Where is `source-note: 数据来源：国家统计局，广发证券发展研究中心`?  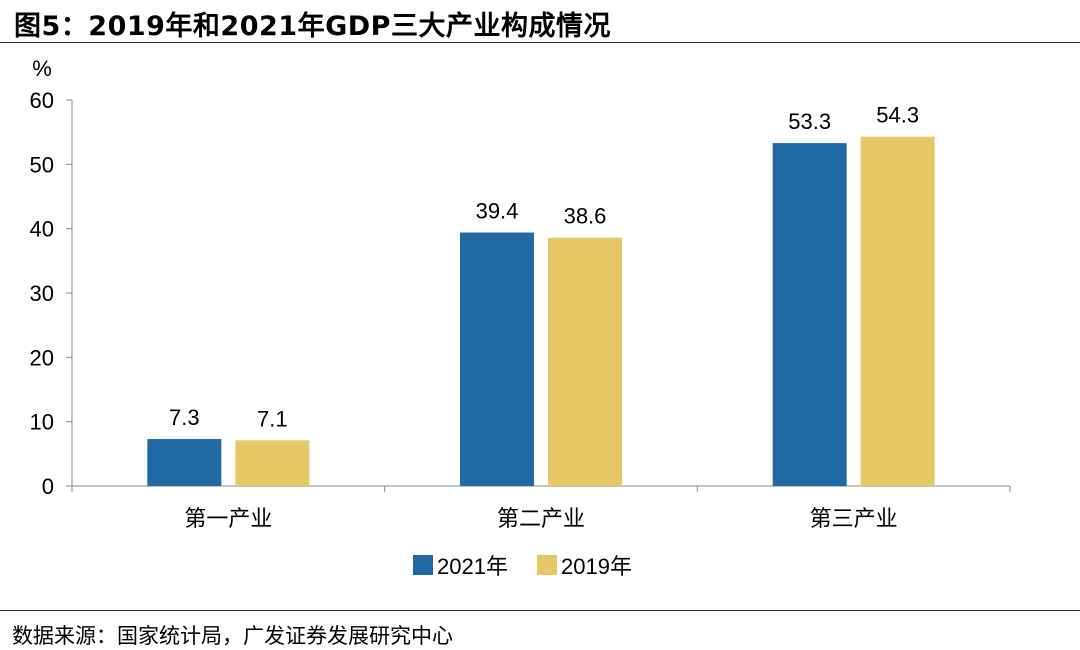 source-note: 数据来源：国家统计局，广发证券发展研究中心 is located at coordinates (232, 636).